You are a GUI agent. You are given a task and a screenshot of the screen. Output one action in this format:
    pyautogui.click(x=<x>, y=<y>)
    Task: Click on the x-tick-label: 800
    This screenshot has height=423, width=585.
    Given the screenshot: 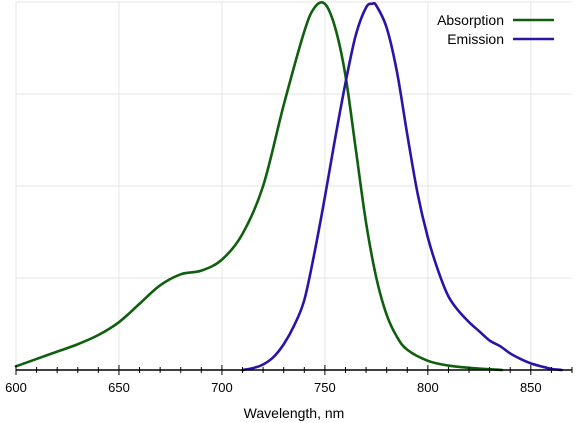 What is the action you would take?
    pyautogui.click(x=428, y=387)
    